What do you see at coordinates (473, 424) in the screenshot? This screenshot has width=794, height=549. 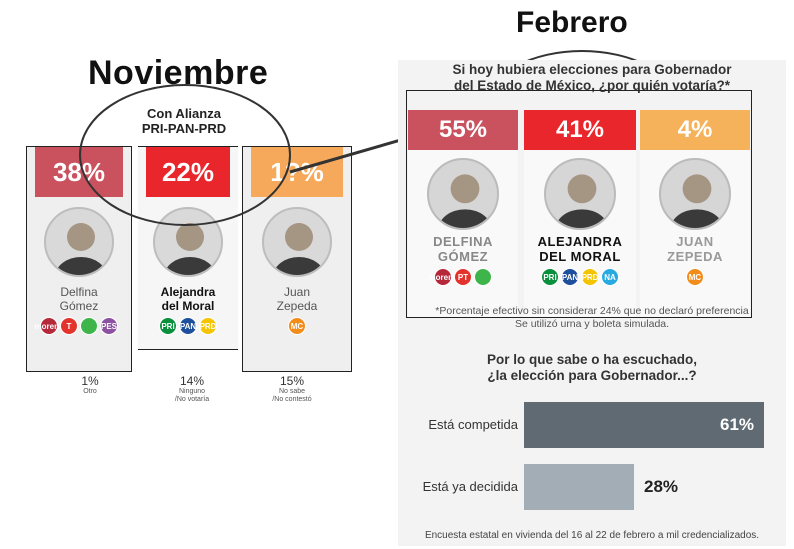 I see `bar-category-label: Está competida` at bounding box center [473, 424].